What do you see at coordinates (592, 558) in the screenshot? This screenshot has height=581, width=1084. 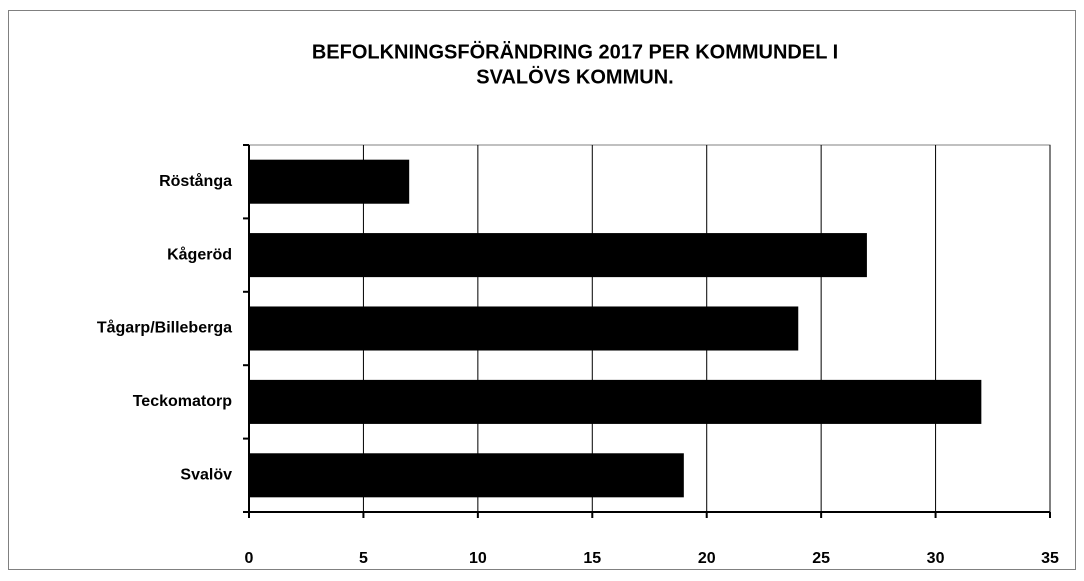 I see `x-tick-label: 15` at bounding box center [592, 558].